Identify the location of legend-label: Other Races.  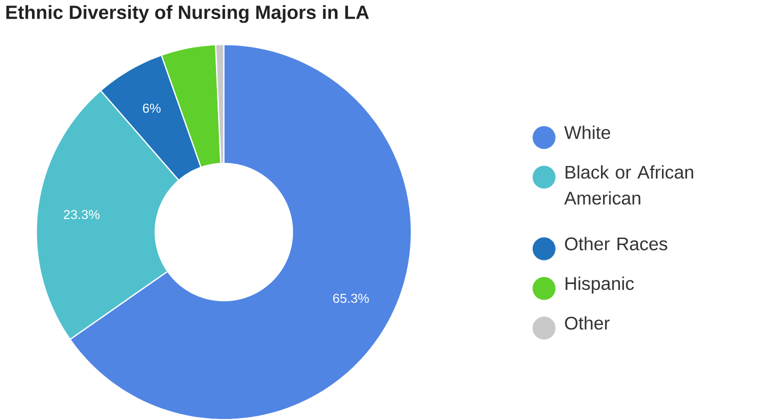
(616, 243).